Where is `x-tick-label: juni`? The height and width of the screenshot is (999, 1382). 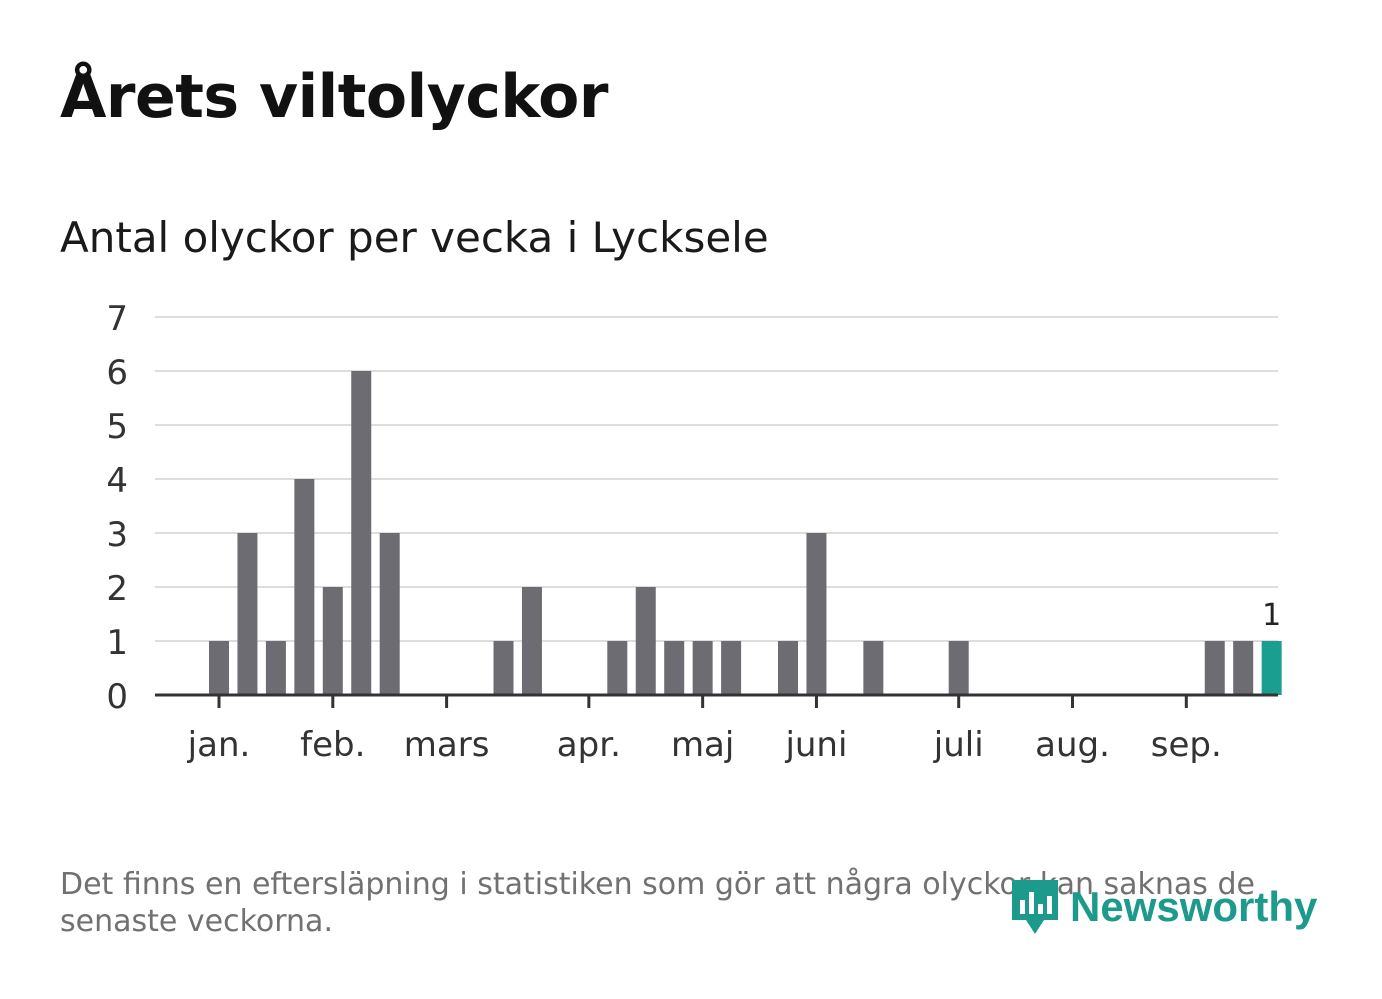
x-tick-label: juni is located at coordinates (815, 745).